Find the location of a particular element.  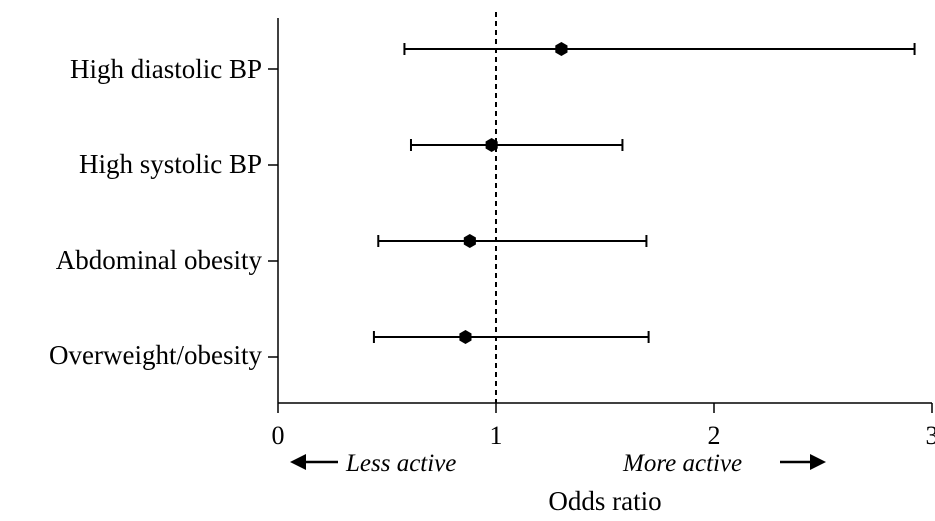

category-label: Abdominal obesity is located at coordinates (159, 260).